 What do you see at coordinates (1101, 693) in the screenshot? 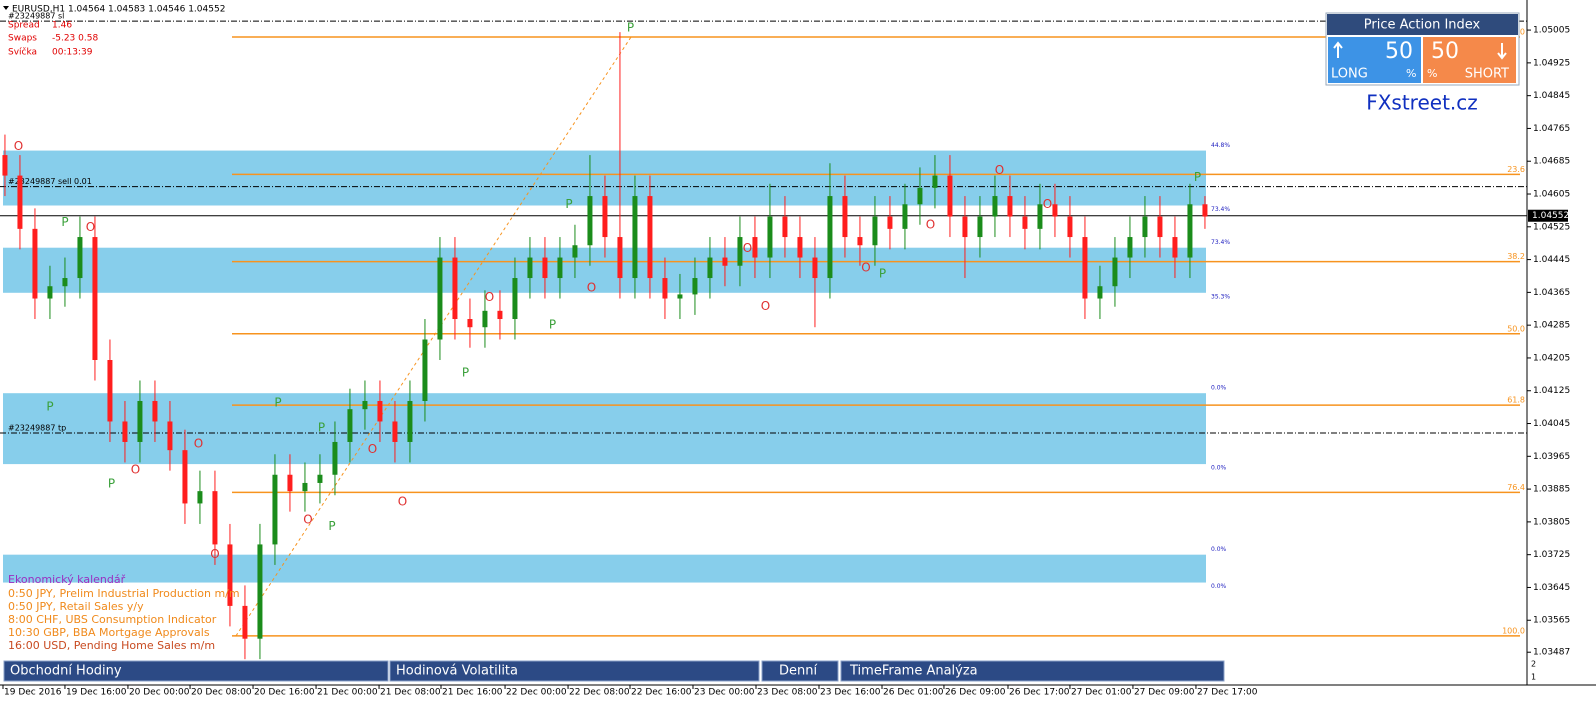
I see `x-tick-label: 27 Dec 01:00` at bounding box center [1101, 693].